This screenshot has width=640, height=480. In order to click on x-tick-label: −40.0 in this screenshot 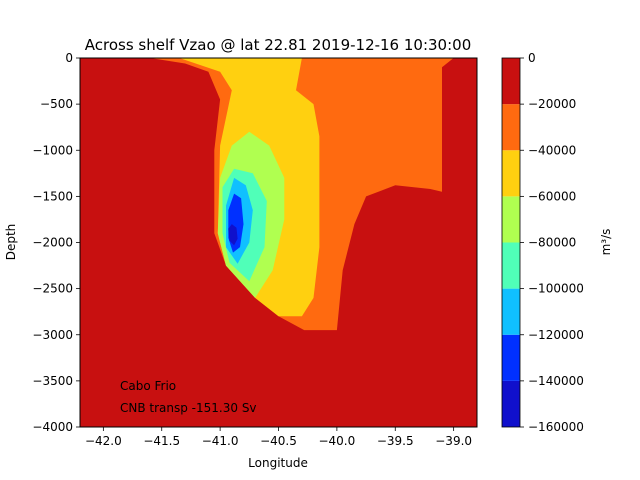, I will do `click(336, 441)`.